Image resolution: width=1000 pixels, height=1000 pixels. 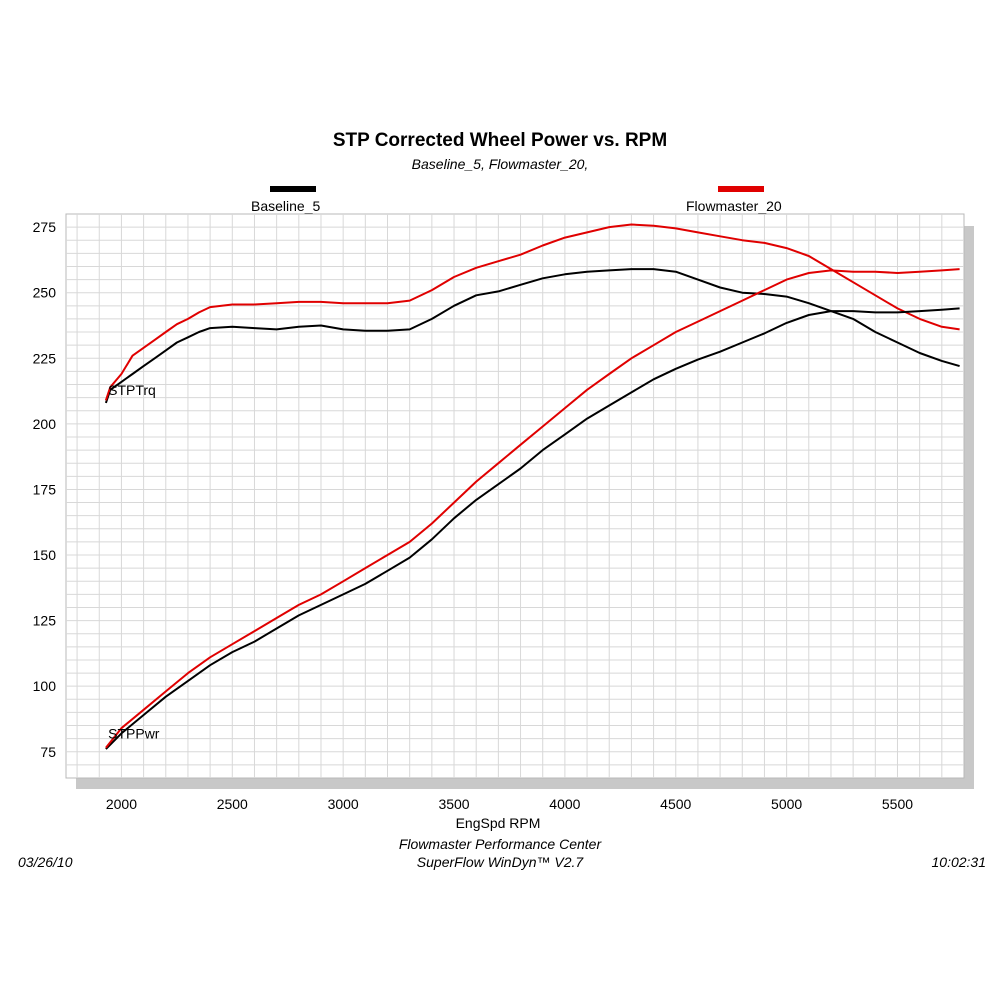 I want to click on y-tick-label: 275, so click(x=45, y=227).